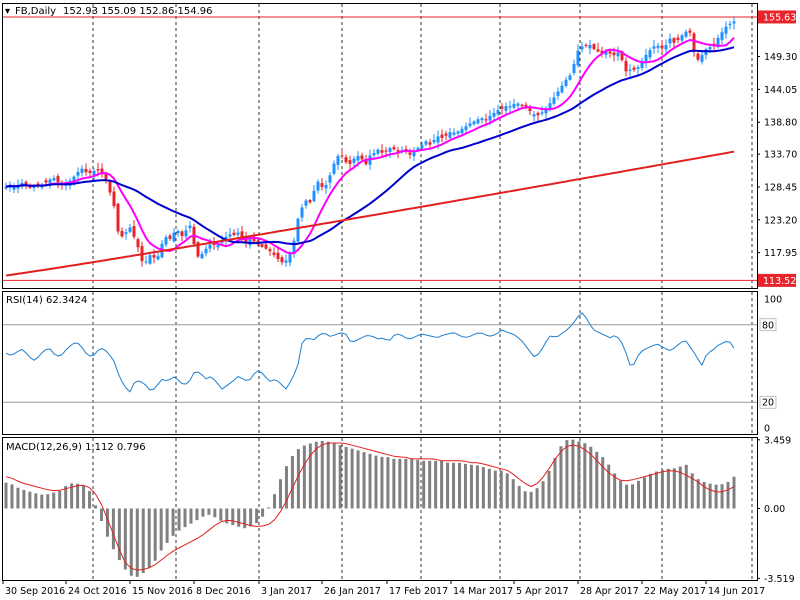 This screenshot has height=600, width=800. Describe the element at coordinates (779, 281) in the screenshot. I see `price-label-low: 113.52` at that location.